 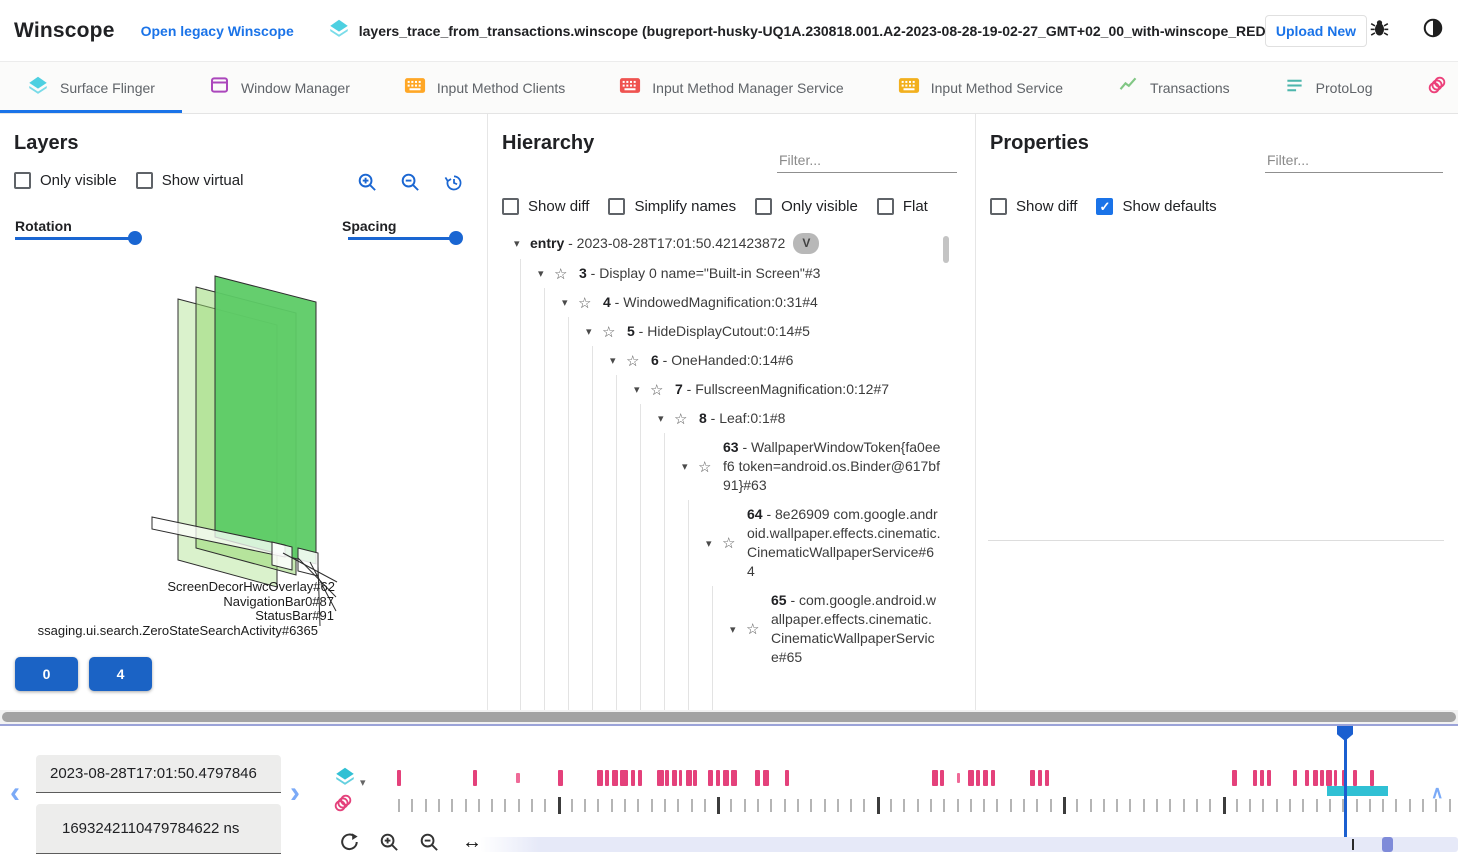 I want to click on tree-node-7: ▾ ☆ 7 - FullscreenMagnification:0:12#7, so click(x=731, y=389).